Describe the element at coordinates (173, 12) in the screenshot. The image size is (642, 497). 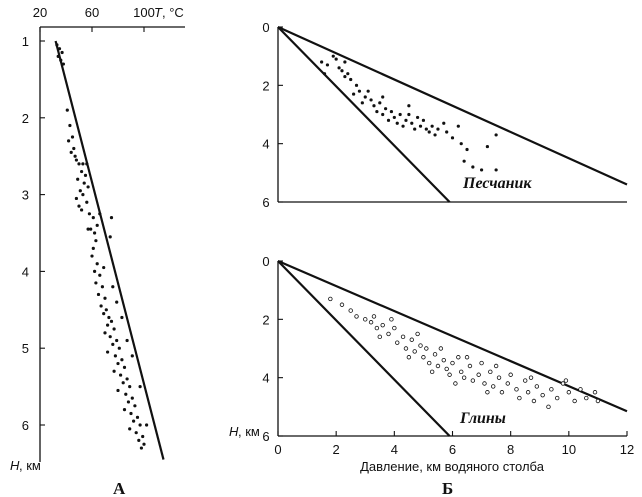
I see `panel-a-x-axis-unit: , °C` at that location.